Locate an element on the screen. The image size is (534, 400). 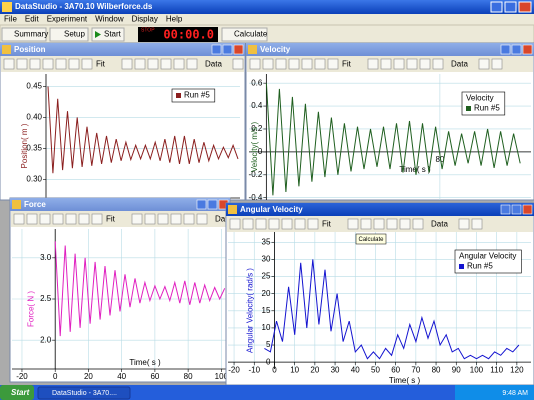
y-tick-label: -0.4 is located at coordinates (256, 197).